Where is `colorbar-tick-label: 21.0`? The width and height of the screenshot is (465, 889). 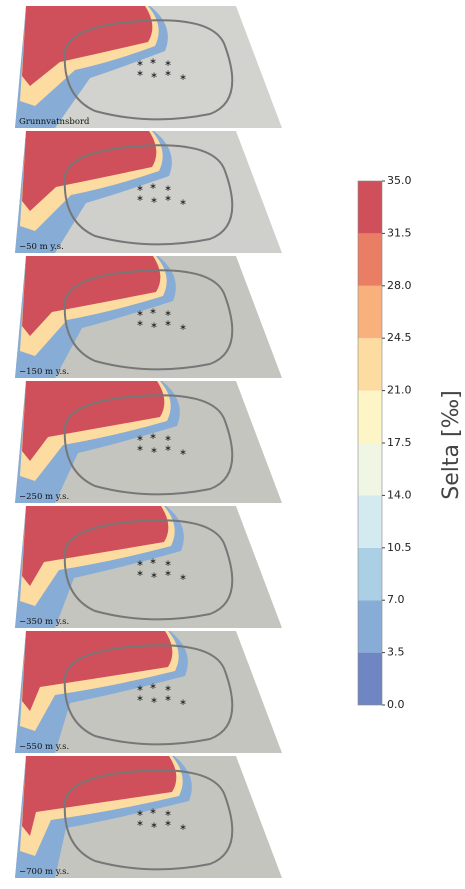
colorbar-tick-label: 21.0 is located at coordinates (399, 390).